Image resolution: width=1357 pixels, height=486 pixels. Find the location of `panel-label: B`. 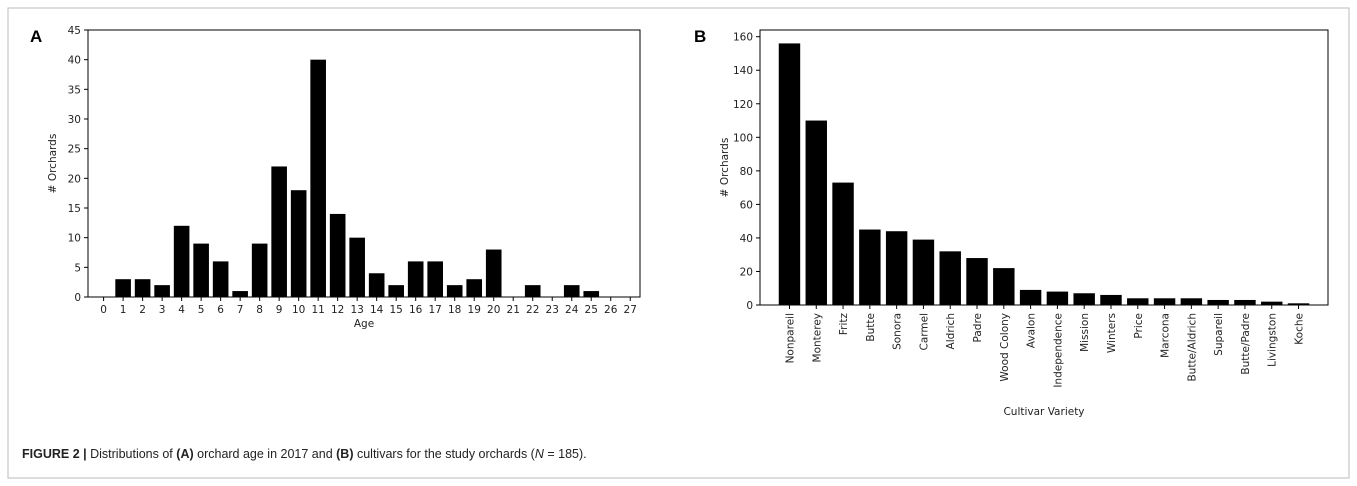

panel-label: B is located at coordinates (700, 36).